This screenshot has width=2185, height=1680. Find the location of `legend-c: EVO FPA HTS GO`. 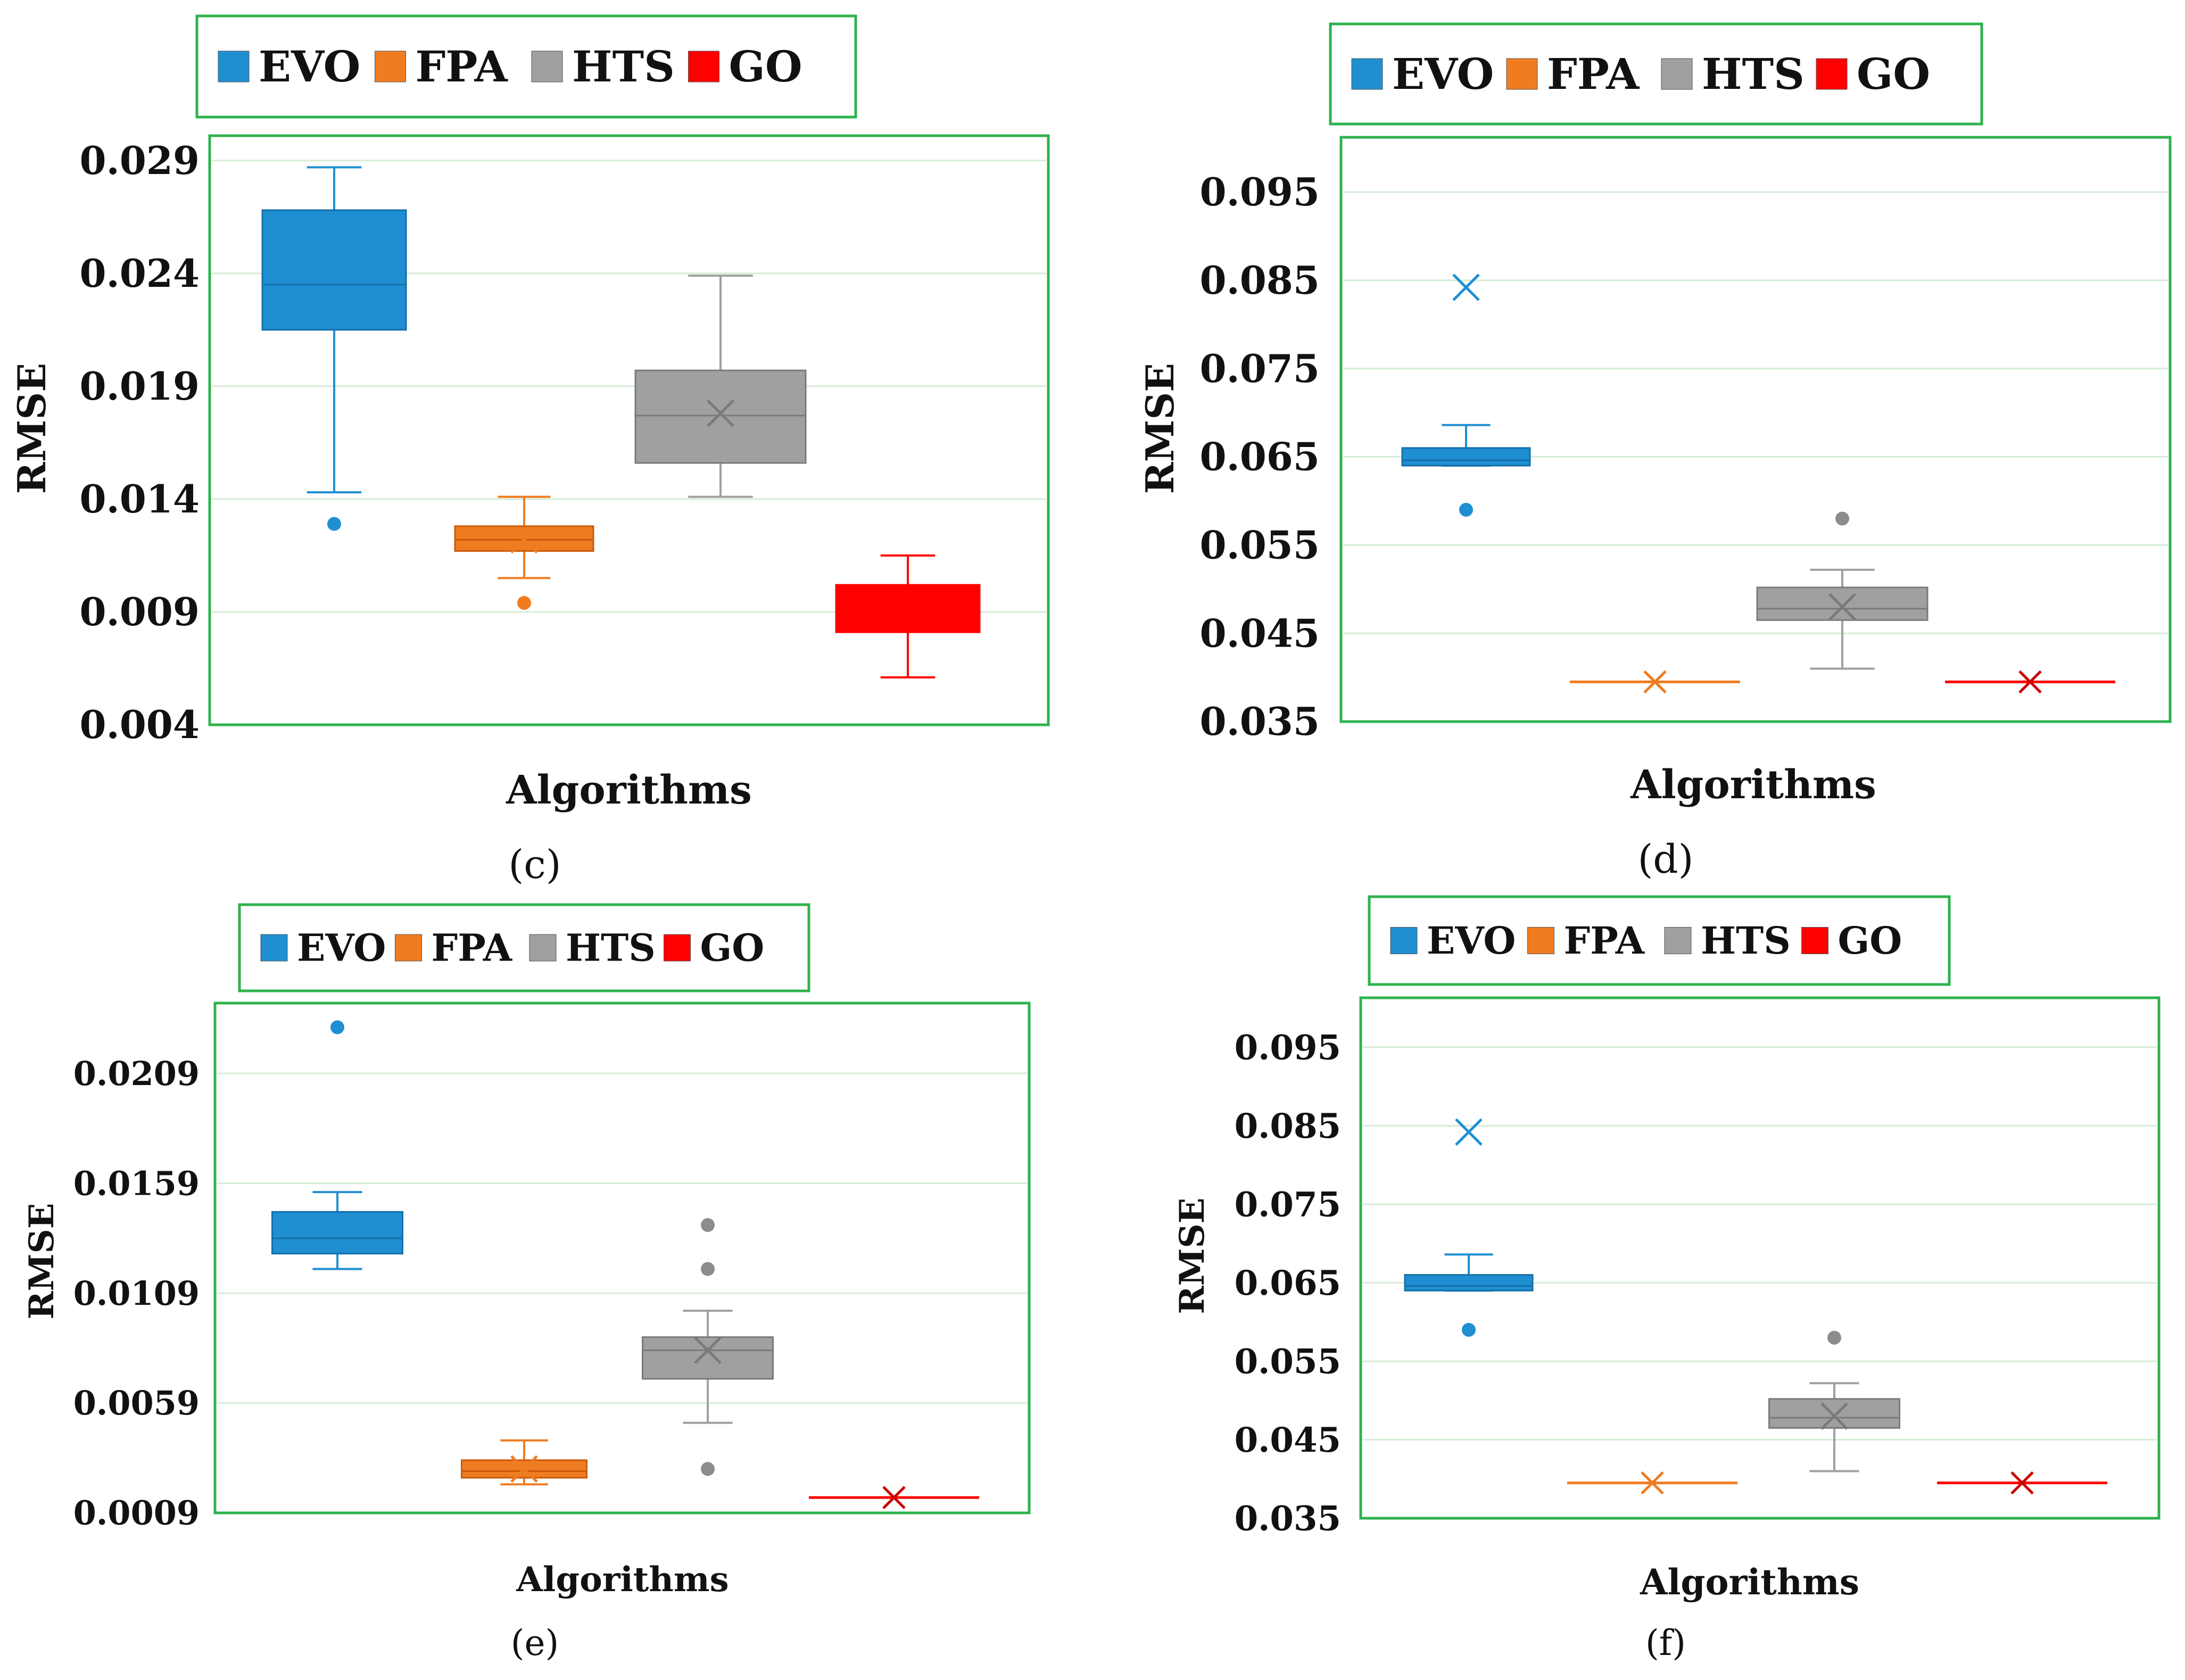

legend-c: EVO FPA HTS GO is located at coordinates (526, 66).